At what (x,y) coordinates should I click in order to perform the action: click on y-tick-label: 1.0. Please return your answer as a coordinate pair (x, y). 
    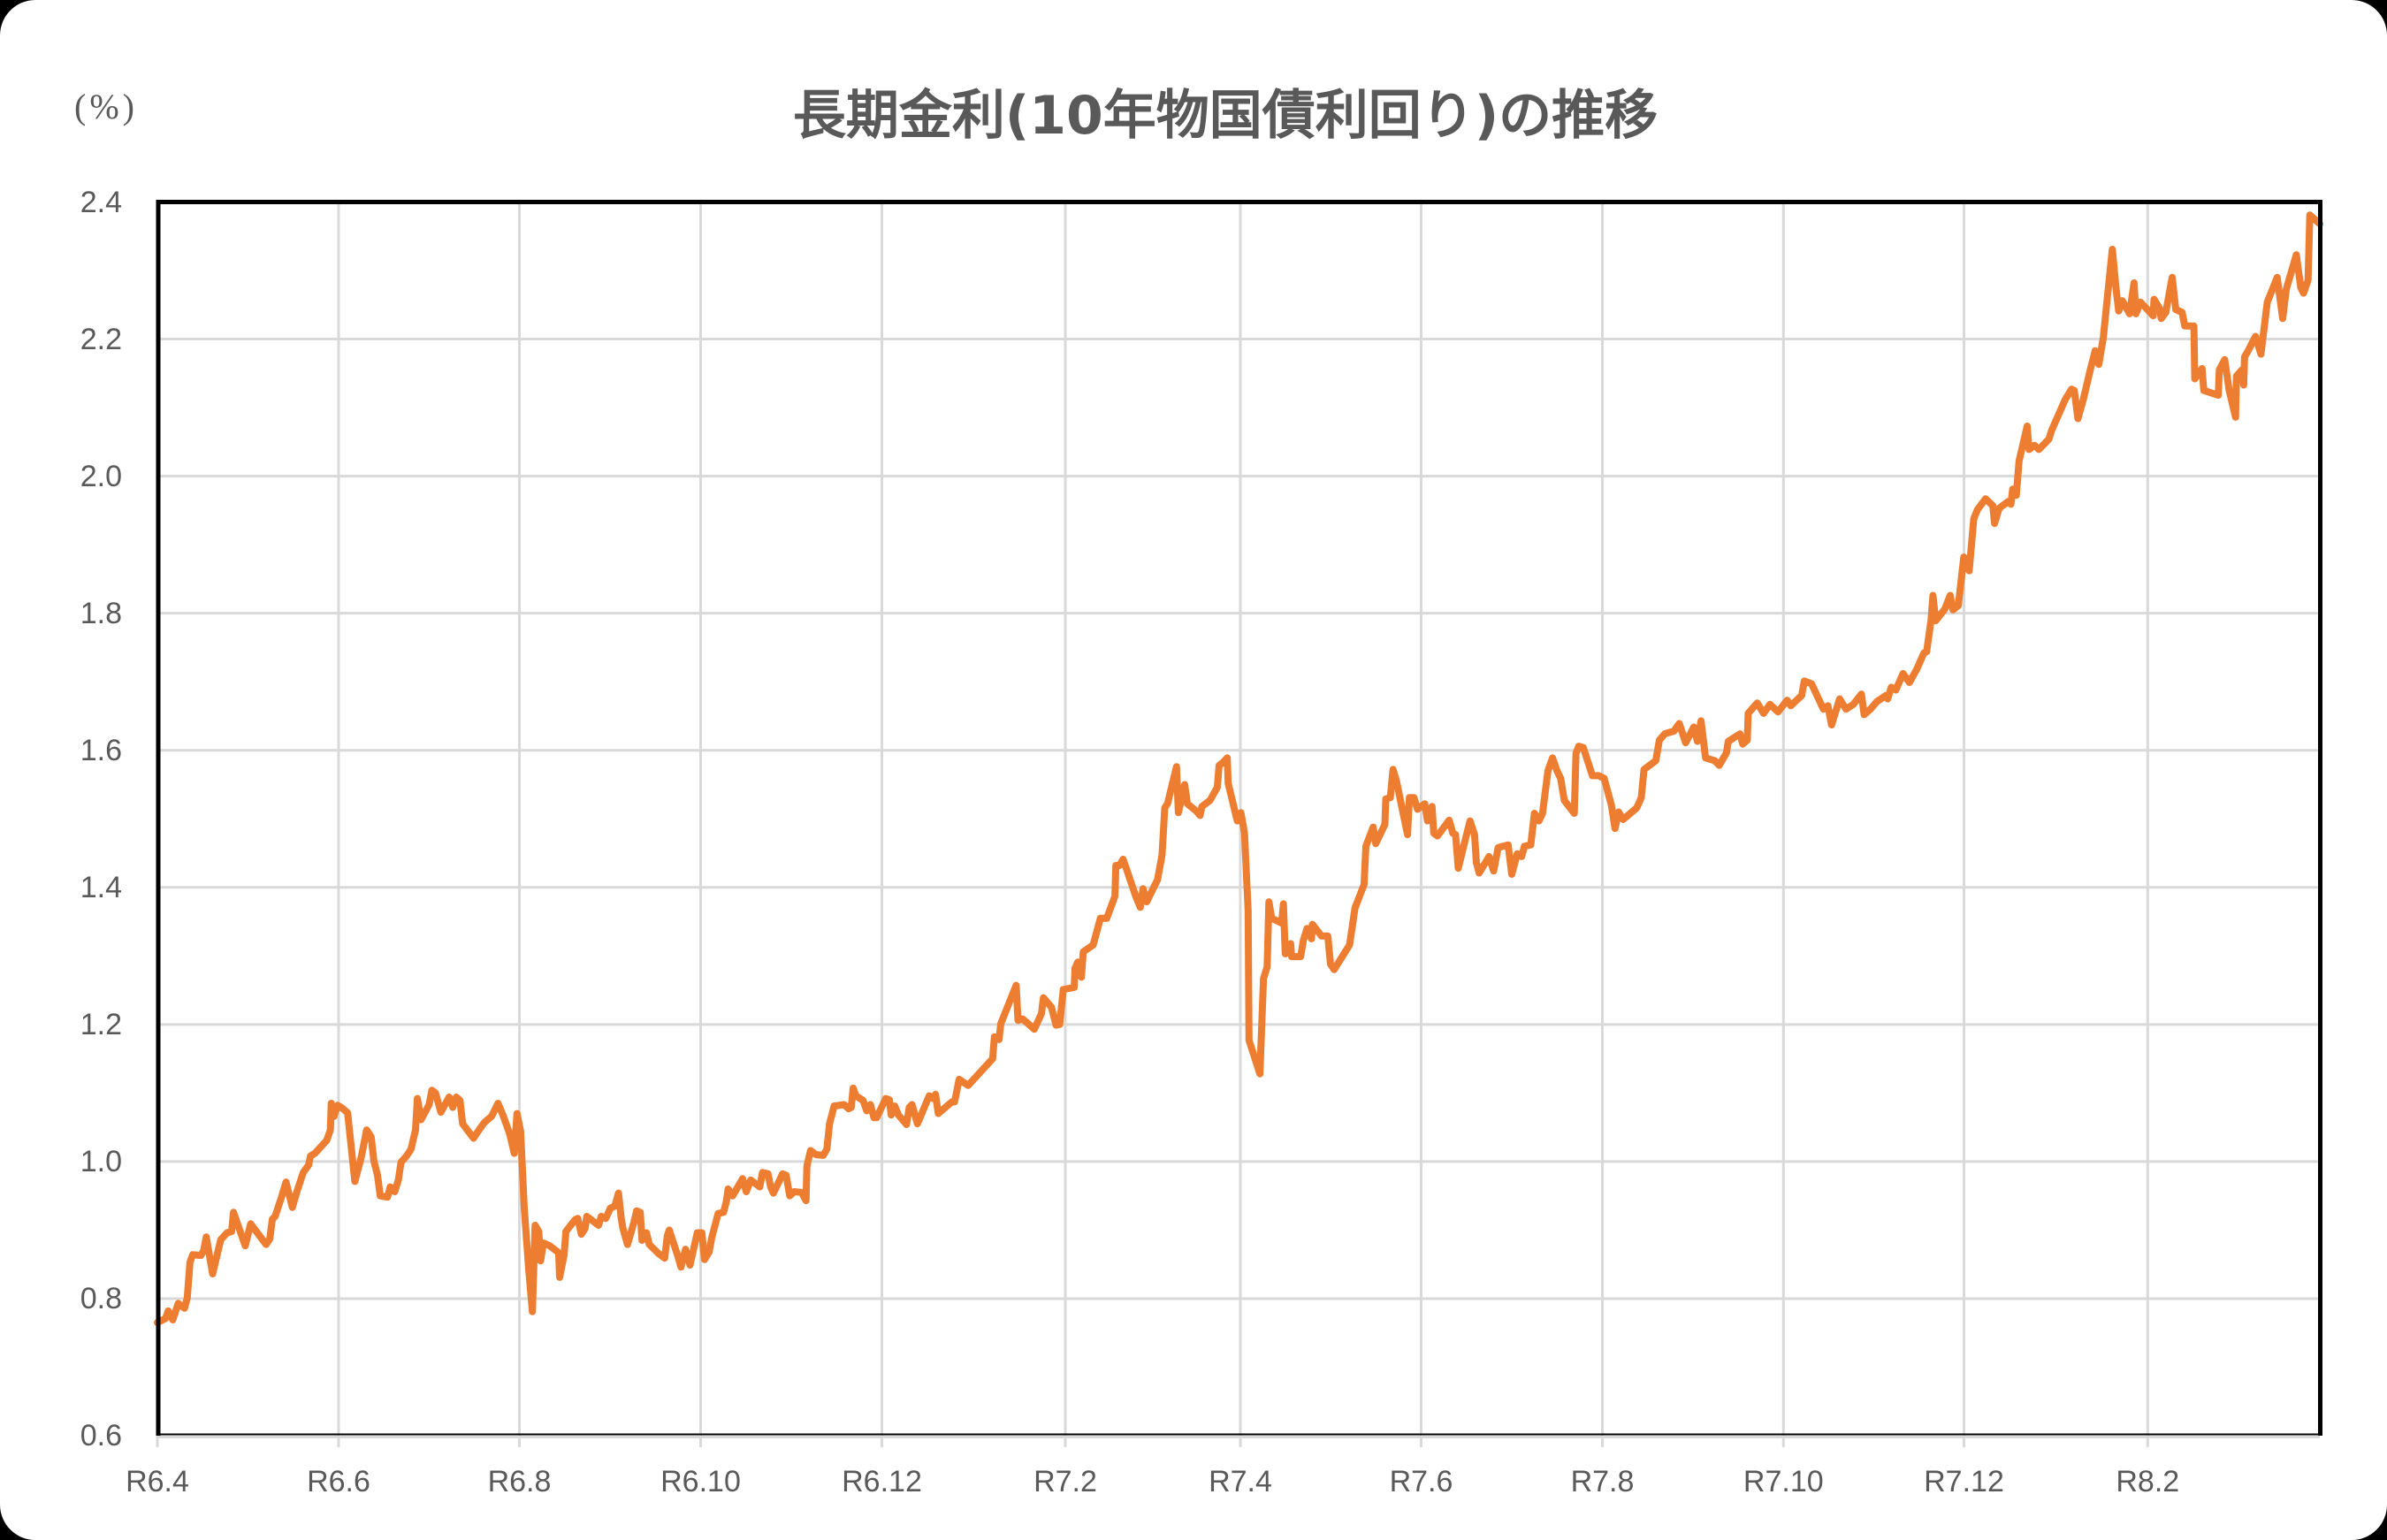
    Looking at the image, I should click on (101, 1161).